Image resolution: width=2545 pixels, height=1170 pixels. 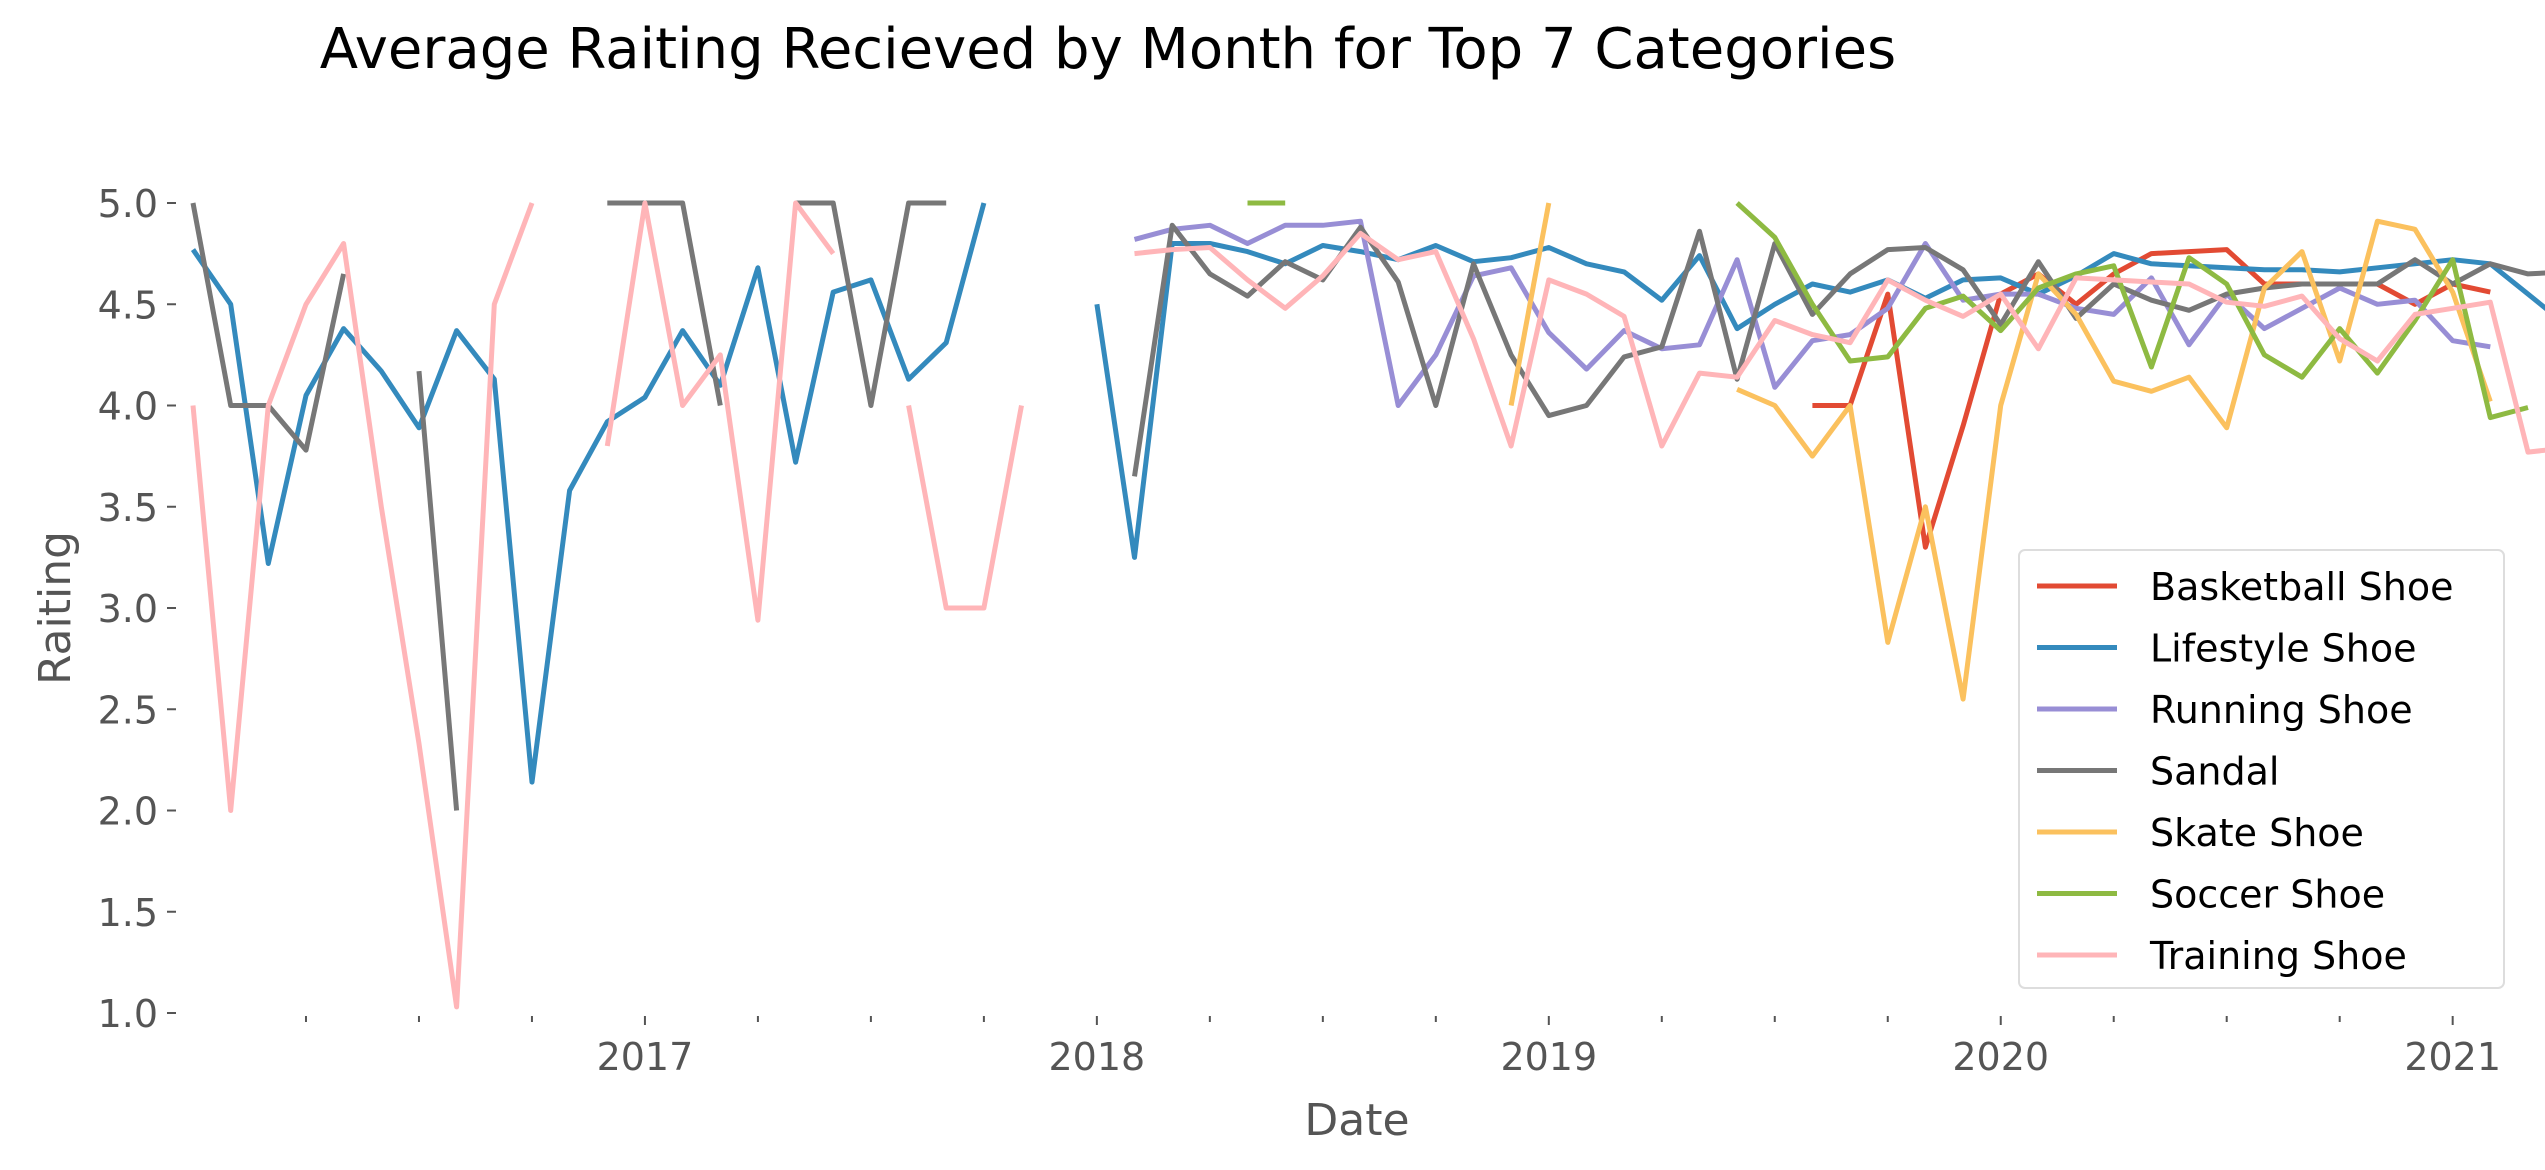 I want to click on y-tick-label: 5.0, so click(x=128, y=204).